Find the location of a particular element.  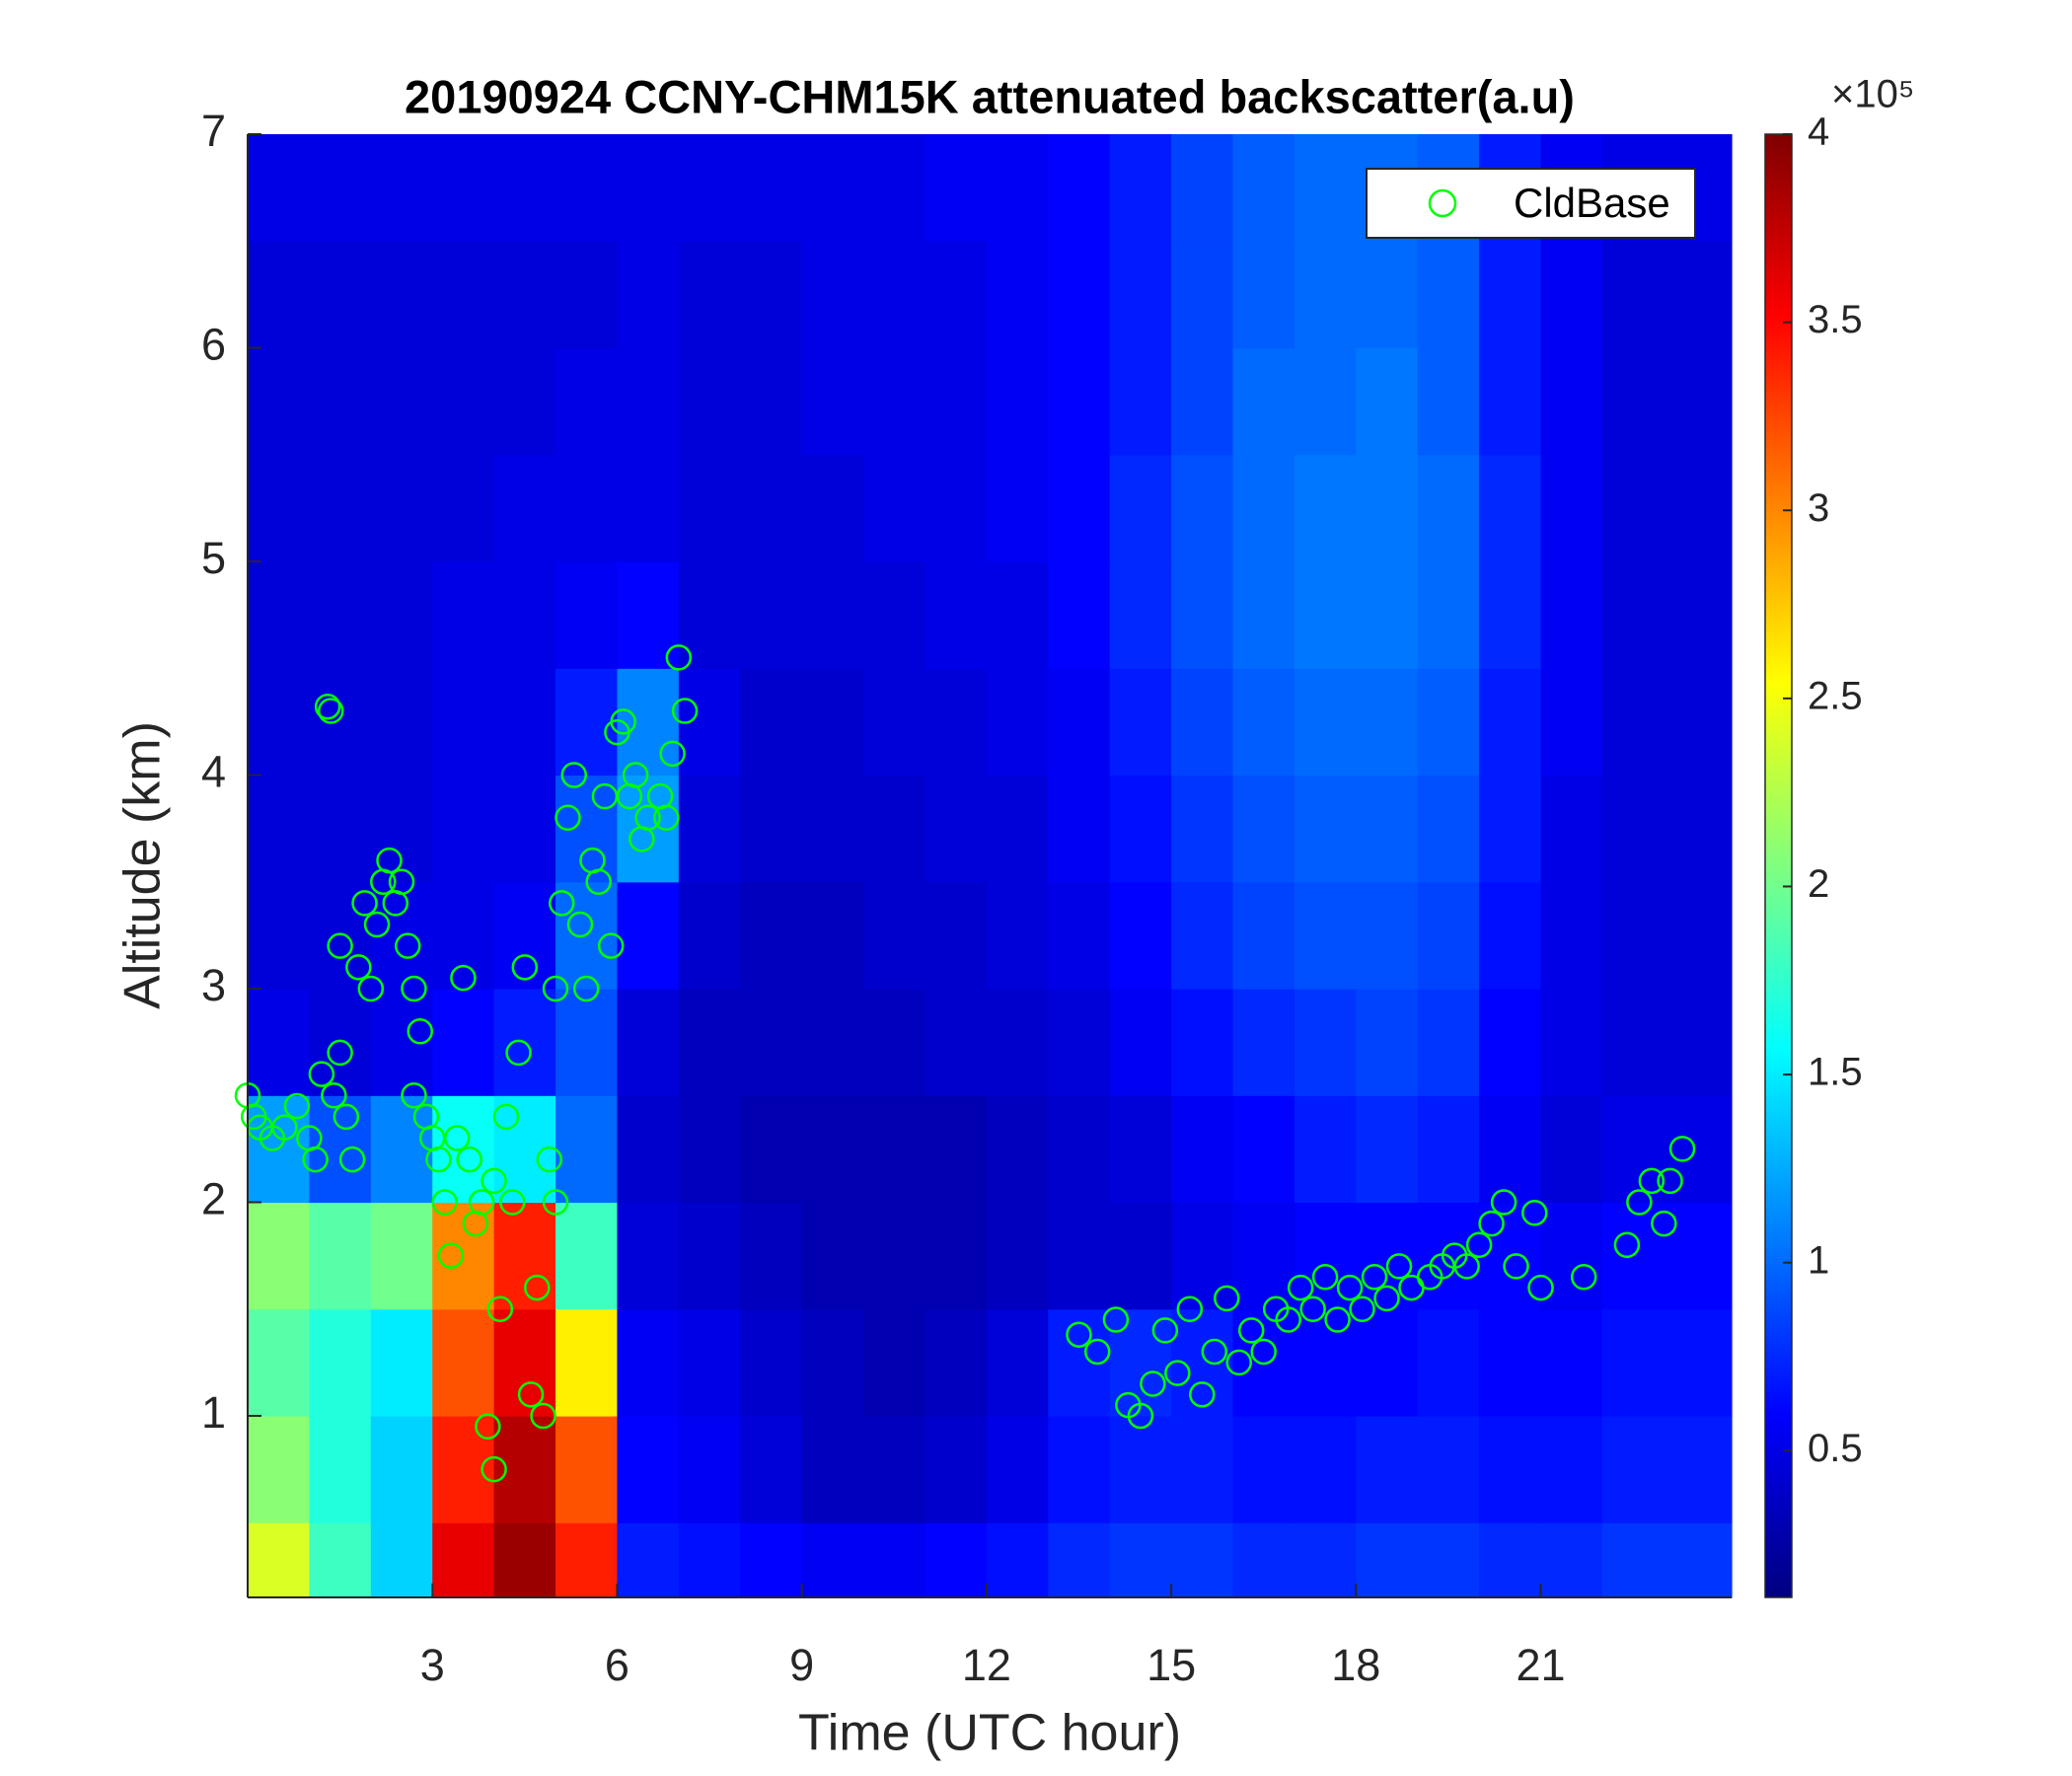

legend-marker is located at coordinates (1443, 203).